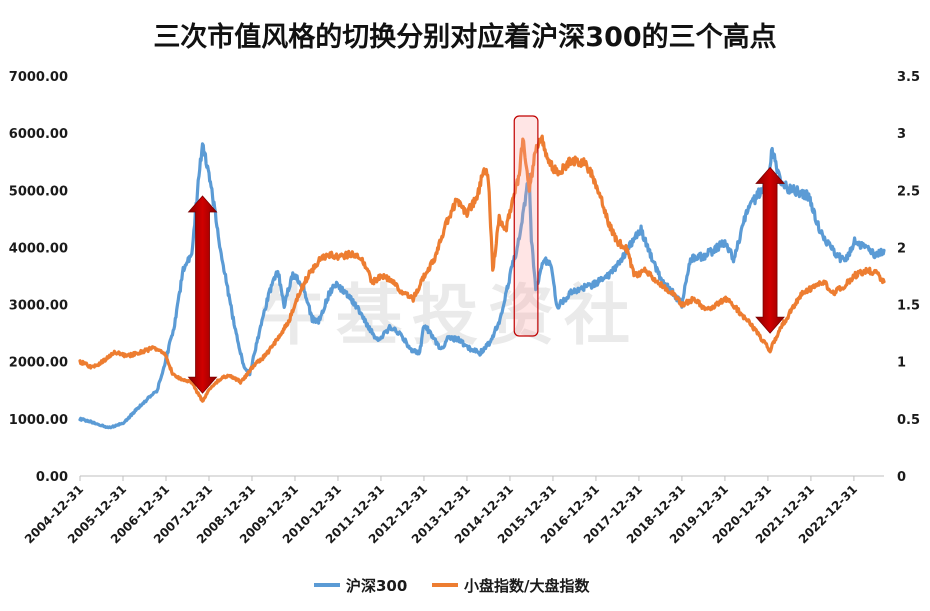  Describe the element at coordinates (901, 134) in the screenshot. I see `y-right-tick-label: 3` at that location.